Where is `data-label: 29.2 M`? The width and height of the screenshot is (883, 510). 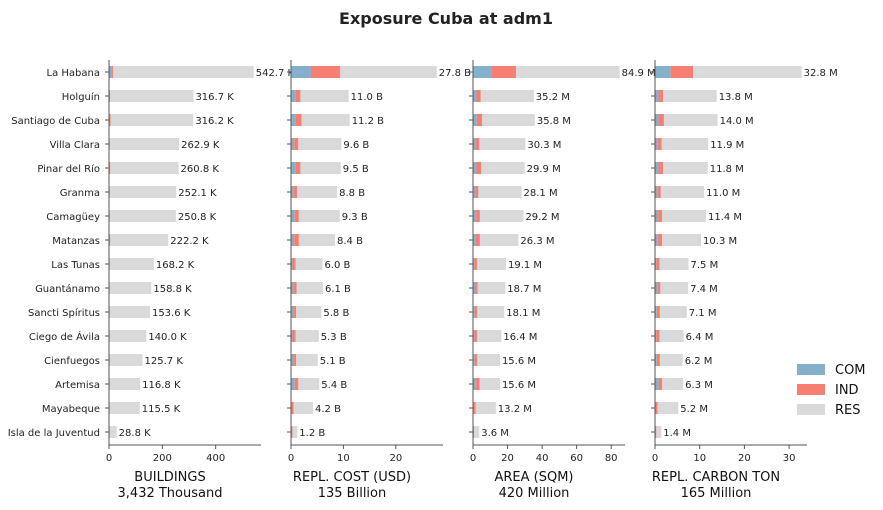 data-label: 29.2 M is located at coordinates (542, 217).